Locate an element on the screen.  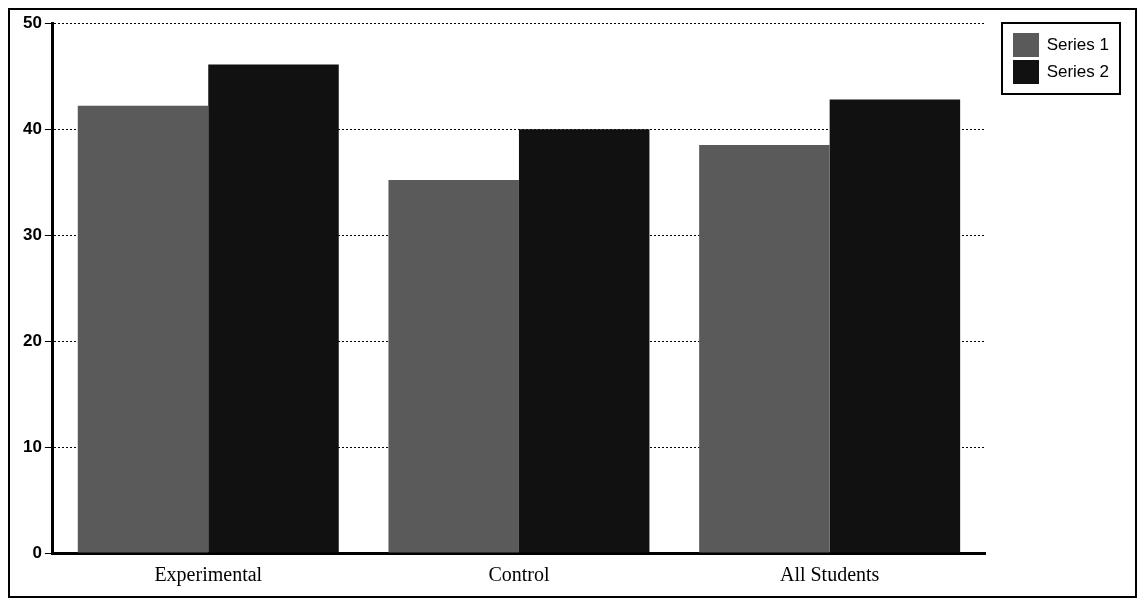
x-tick-label: All Students is located at coordinates (829, 574).